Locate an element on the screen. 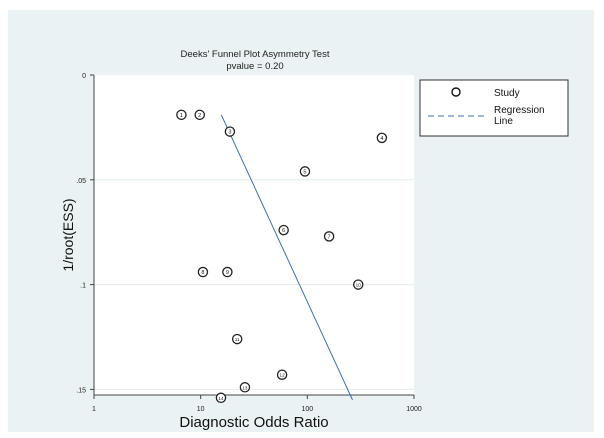  x-tick-label: 10 is located at coordinates (201, 409).